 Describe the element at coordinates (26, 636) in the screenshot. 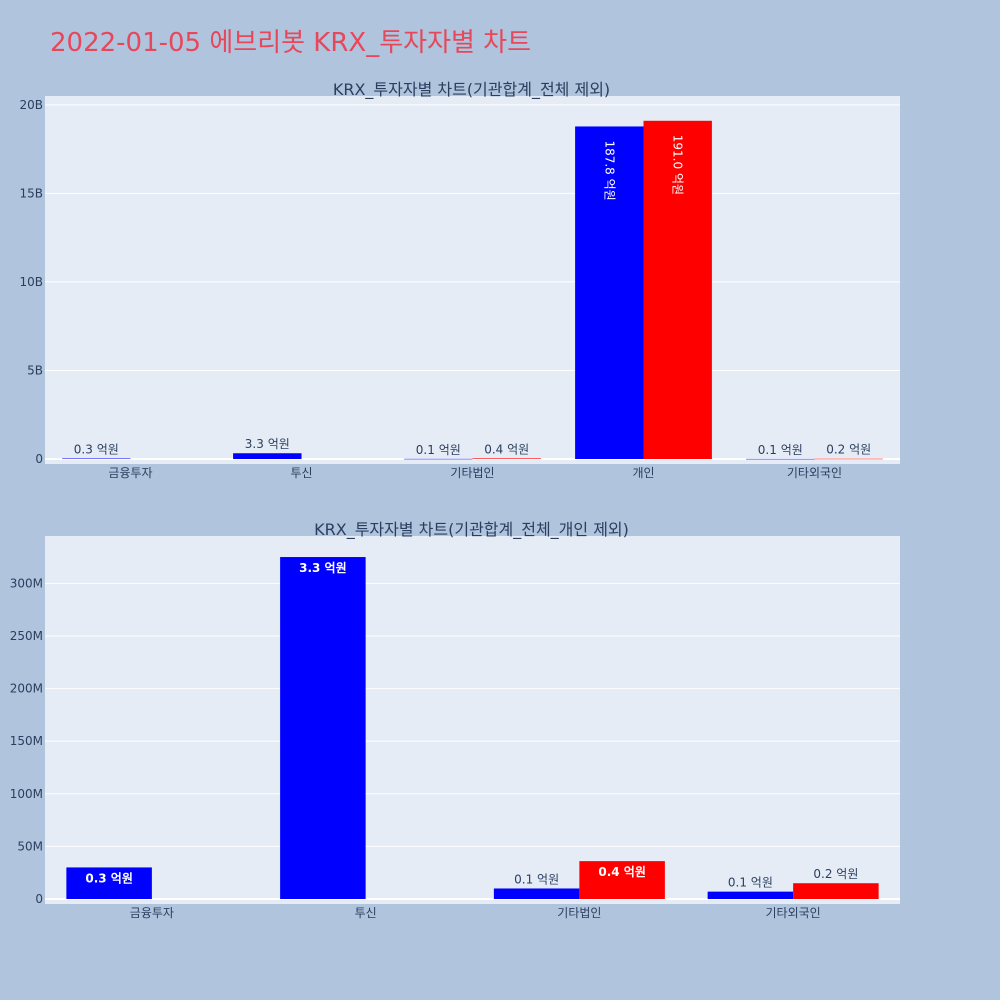

I see `y-tick-label: 250M` at that location.